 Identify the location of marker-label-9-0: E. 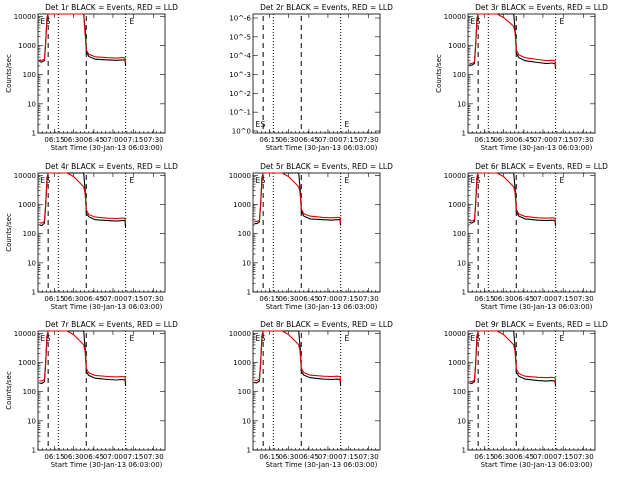
(473, 338).